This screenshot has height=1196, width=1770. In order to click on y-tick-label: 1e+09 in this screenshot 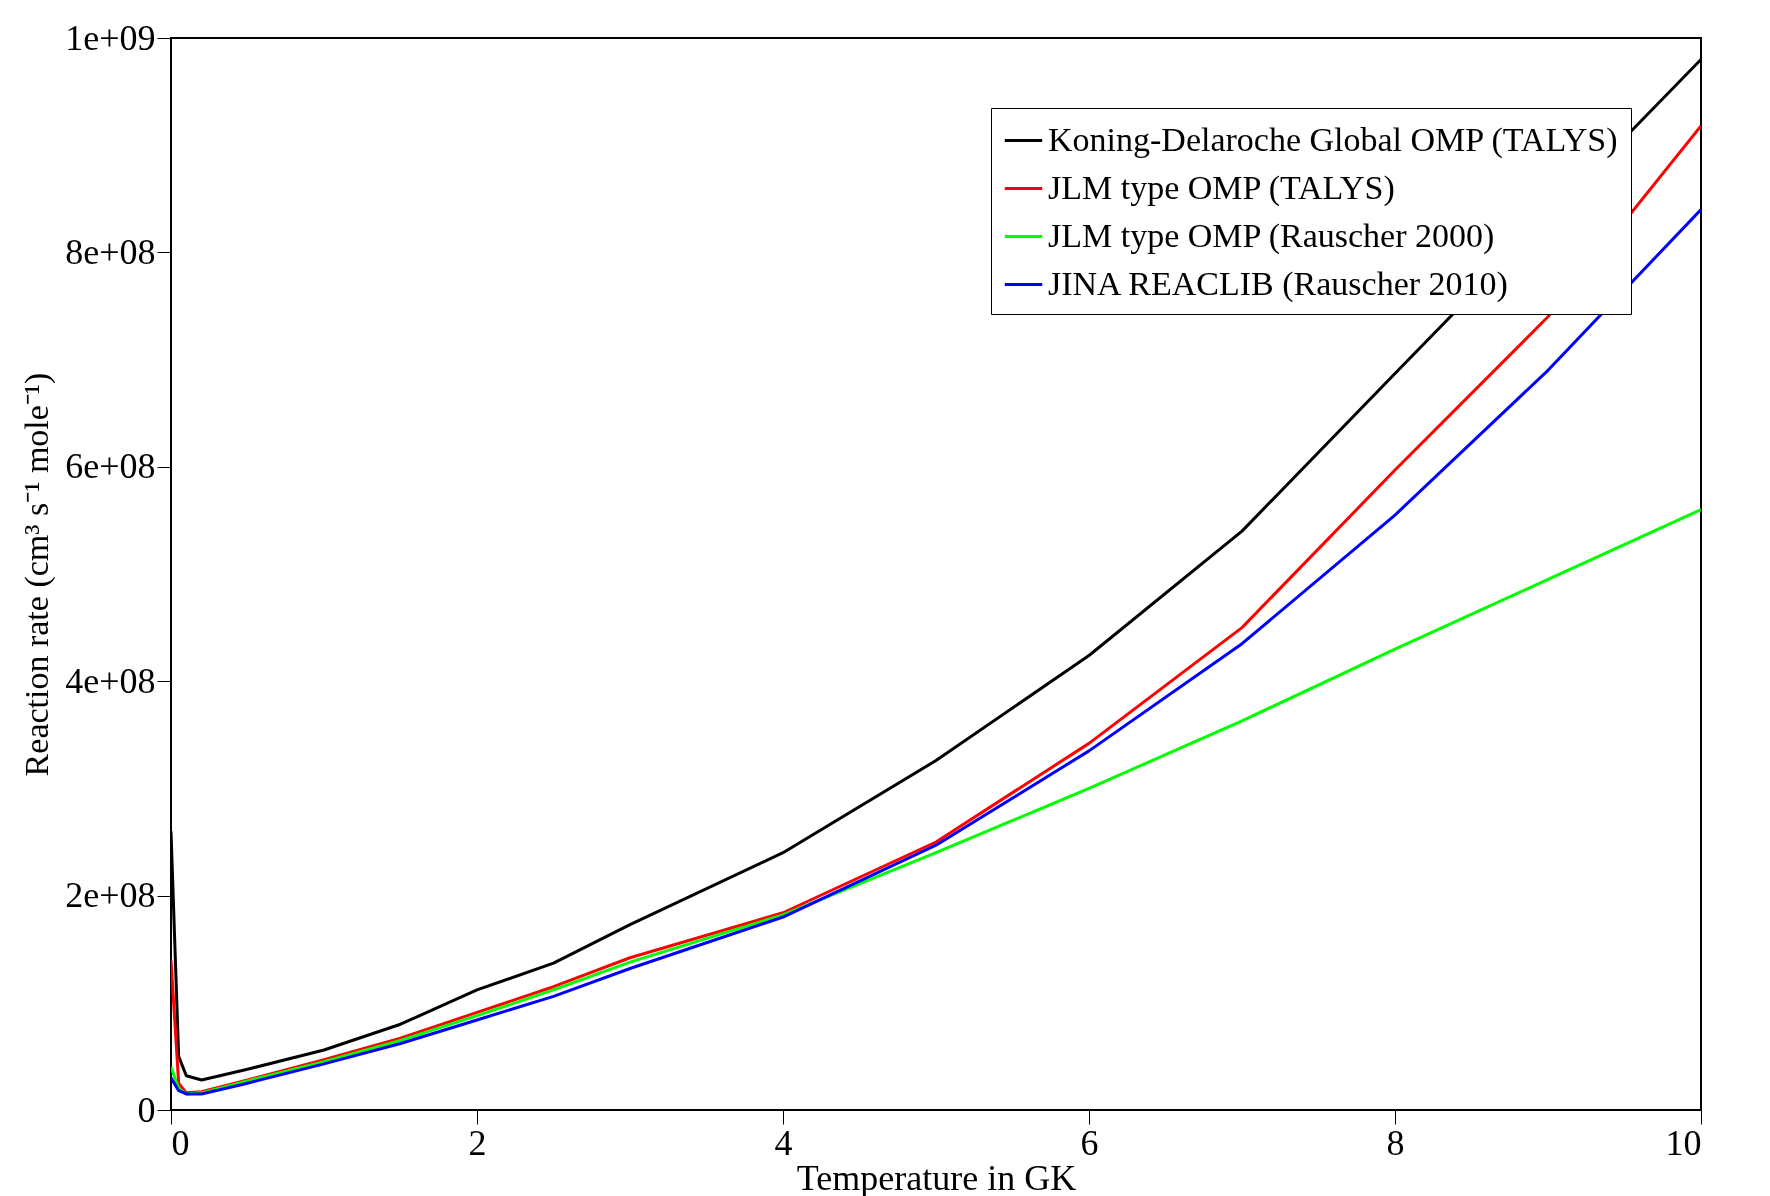, I will do `click(110, 37)`.